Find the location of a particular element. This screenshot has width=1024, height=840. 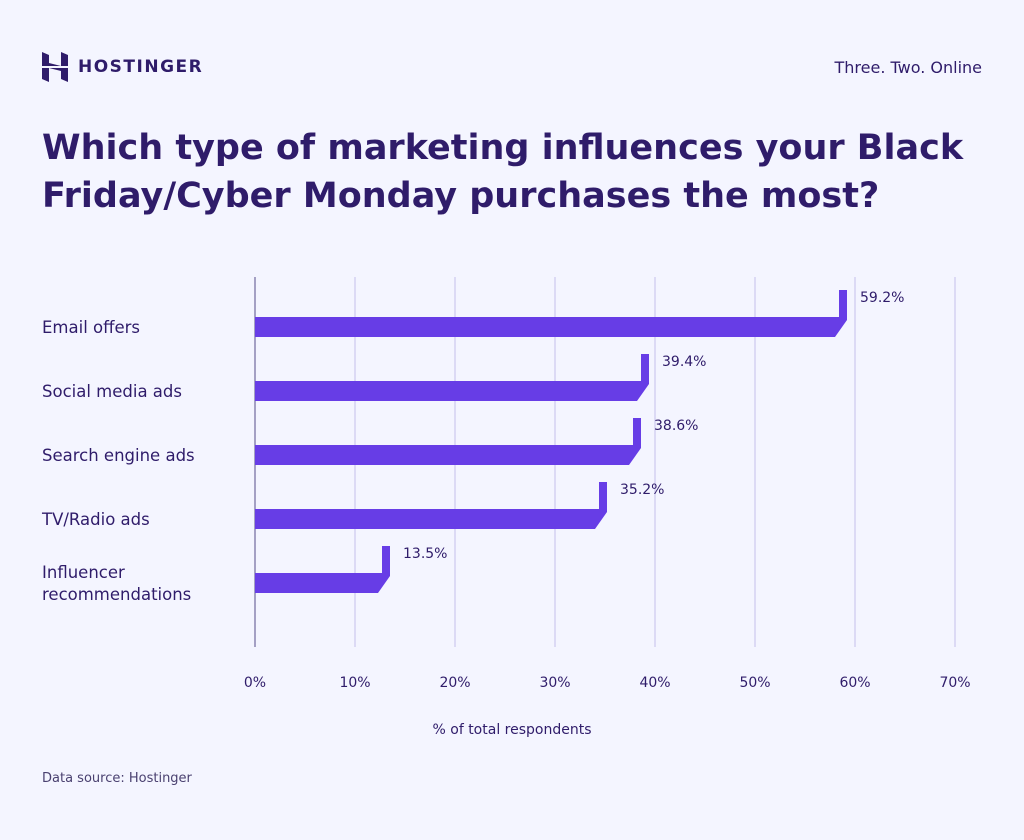

category-label: Influencer is located at coordinates (83, 572).